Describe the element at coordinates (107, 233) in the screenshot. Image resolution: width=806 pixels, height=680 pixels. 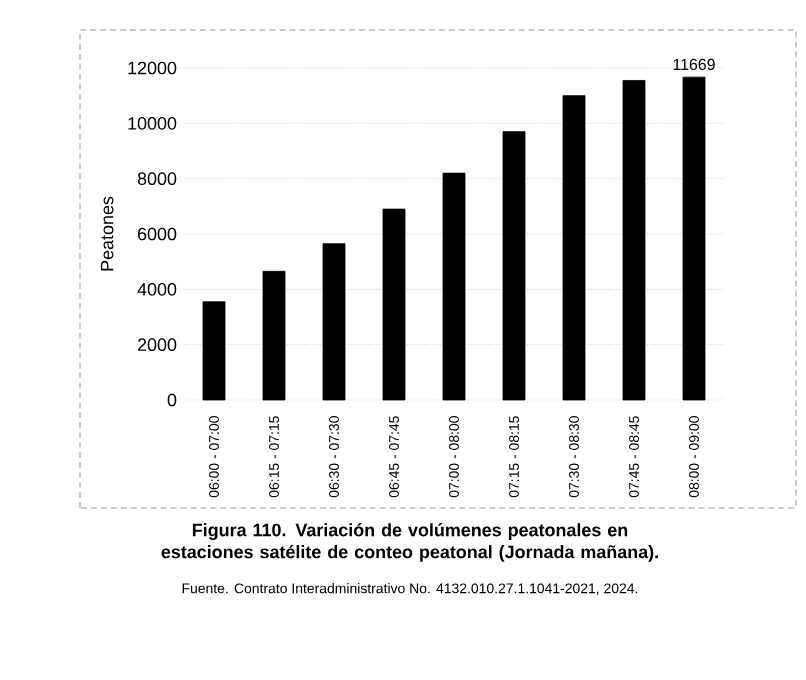
I see `y-axis-title: Peatones` at that location.